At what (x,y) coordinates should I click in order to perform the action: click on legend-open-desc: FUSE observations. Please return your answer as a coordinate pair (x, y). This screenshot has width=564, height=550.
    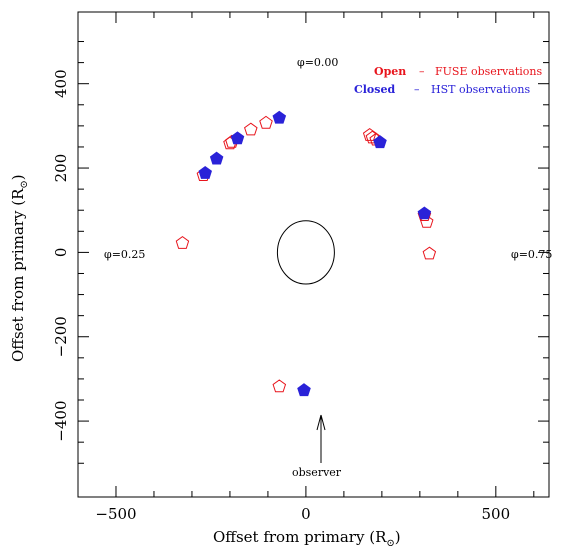
    Looking at the image, I should click on (488, 71).